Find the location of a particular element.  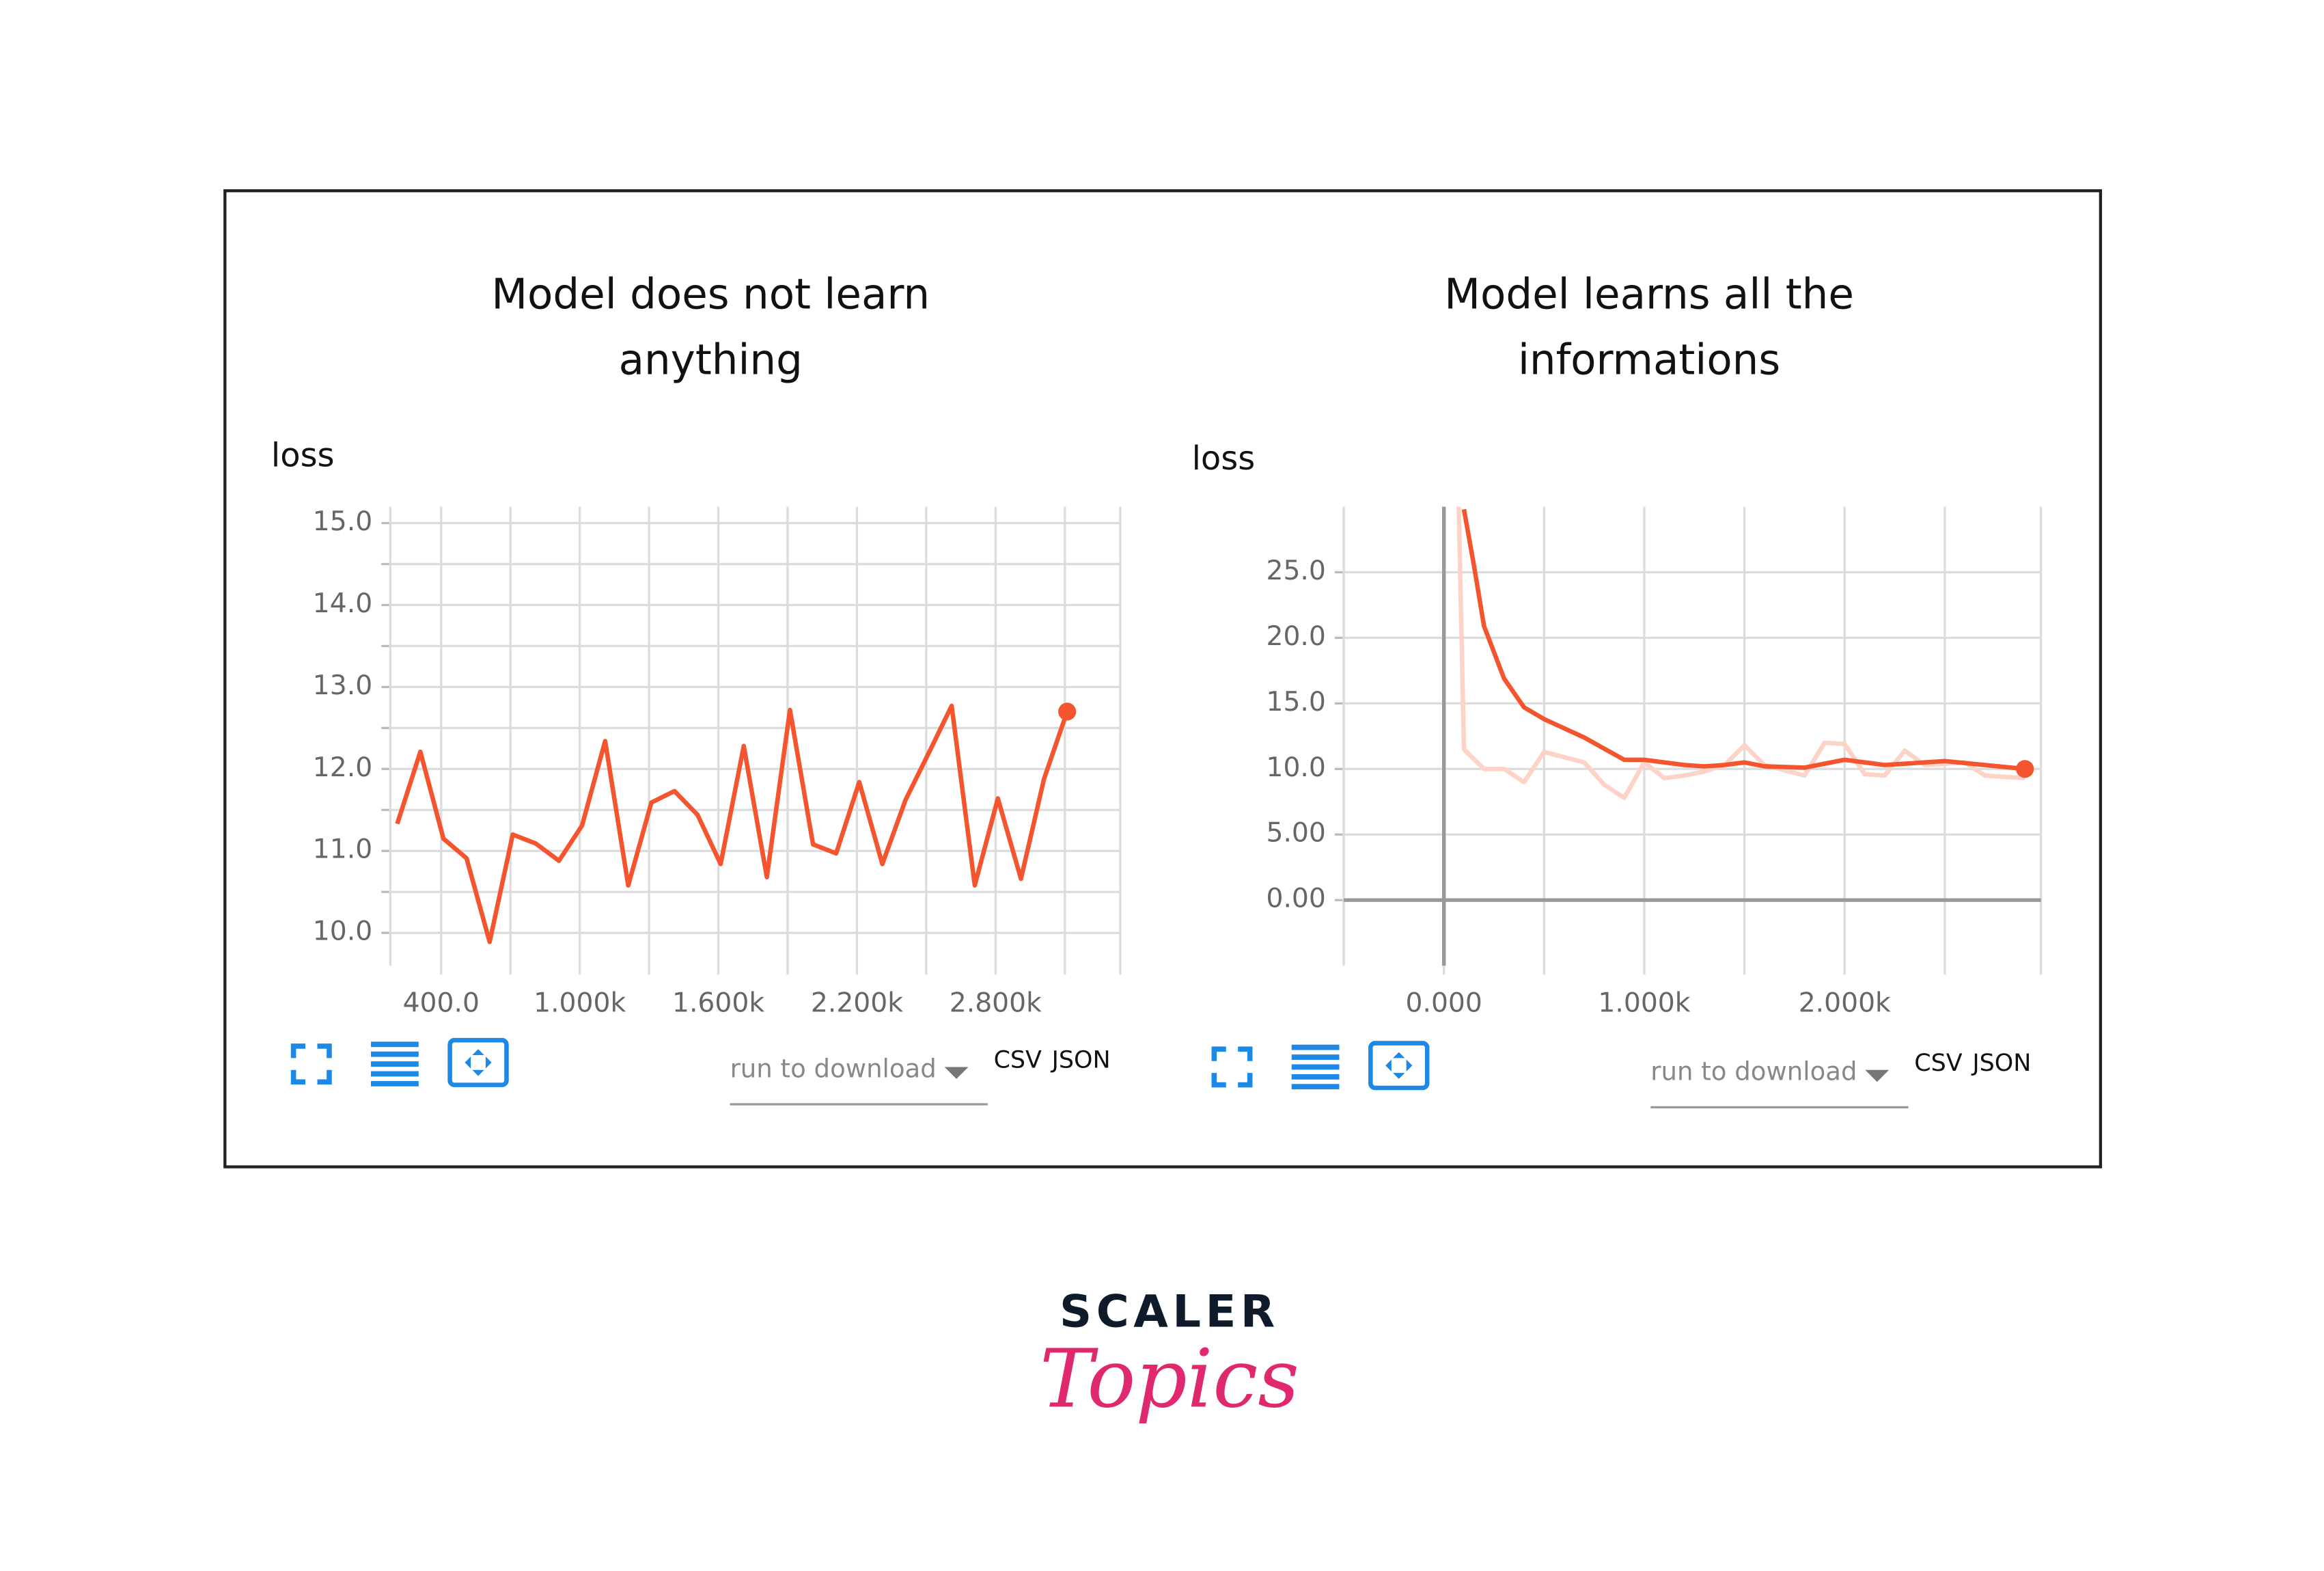

y-tick-label: 0.00 is located at coordinates (1295, 899).